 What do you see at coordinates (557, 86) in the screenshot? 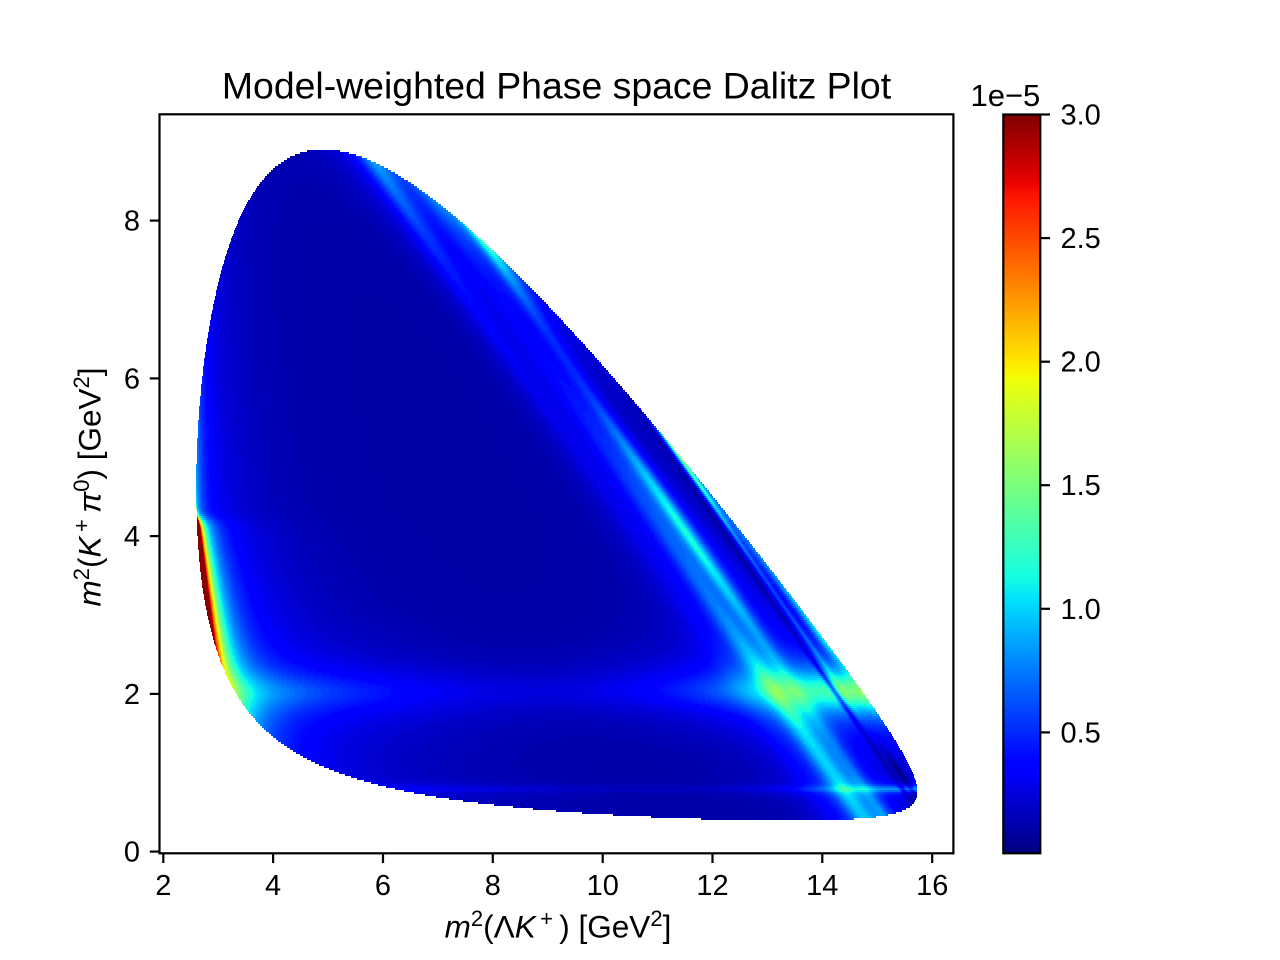
I see `svg-text:Model-weighted Phase space Dal: Model-weighted Phase space Dalitz Plot` at bounding box center [557, 86].